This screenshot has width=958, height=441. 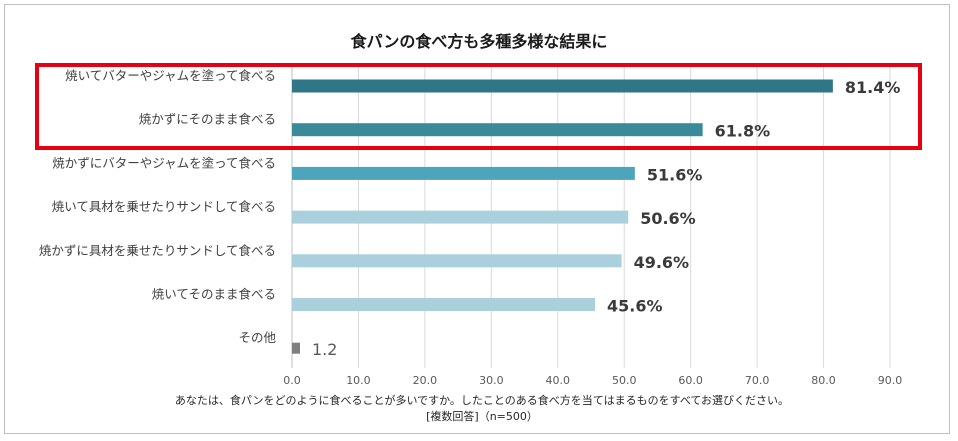 What do you see at coordinates (425, 380) in the screenshot?
I see `x-tick-label: 20.0` at bounding box center [425, 380].